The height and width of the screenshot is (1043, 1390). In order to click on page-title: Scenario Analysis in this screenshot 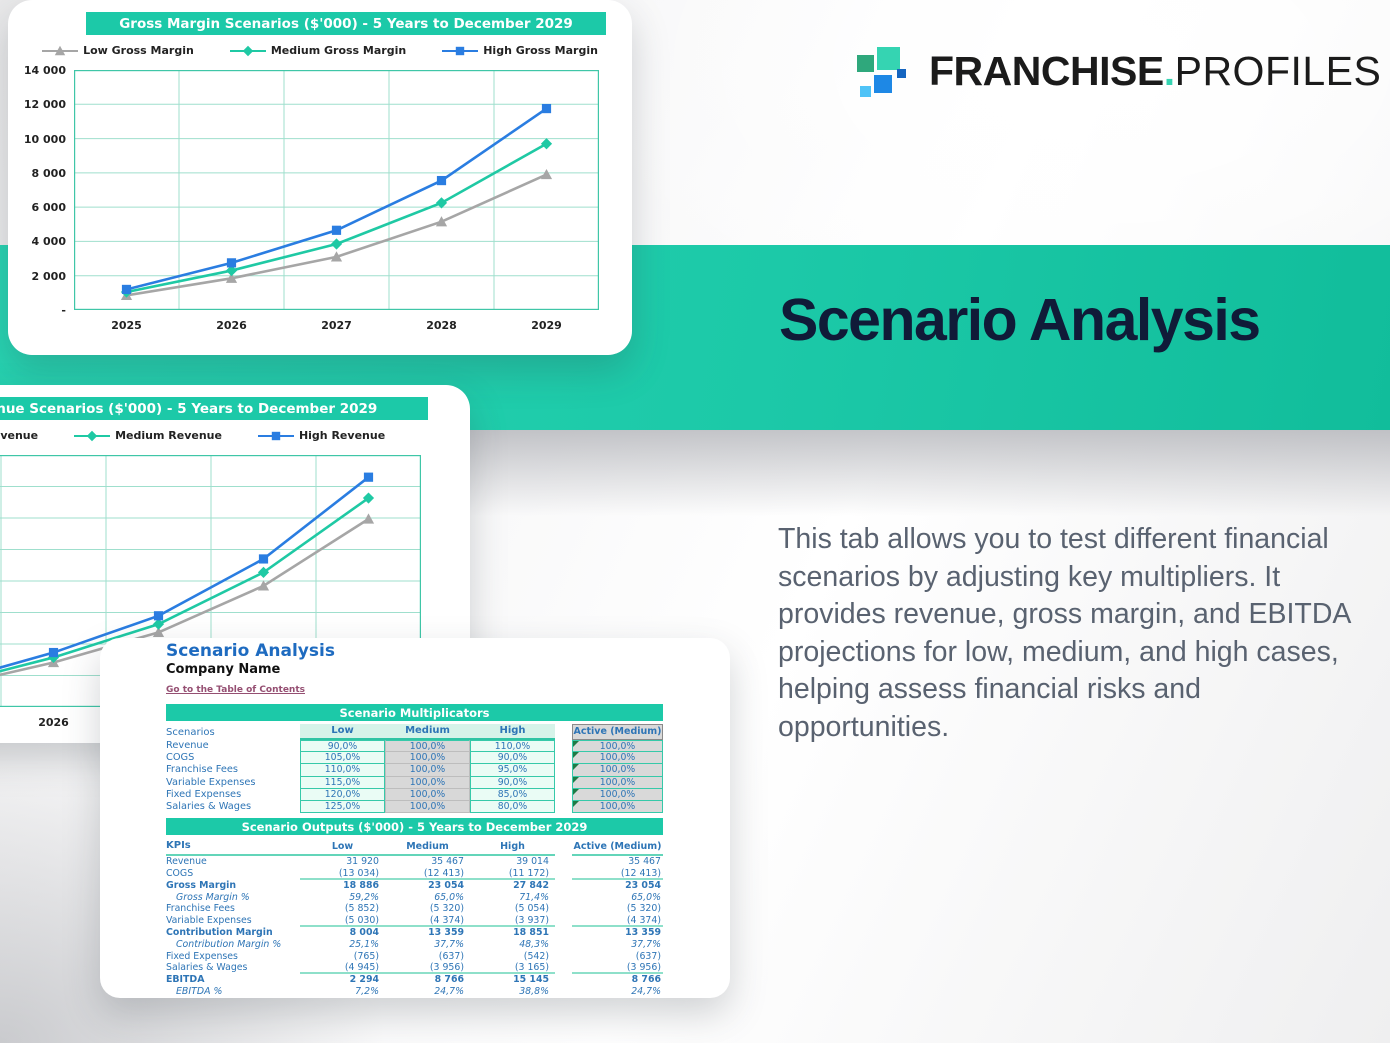, I will do `click(1020, 320)`.